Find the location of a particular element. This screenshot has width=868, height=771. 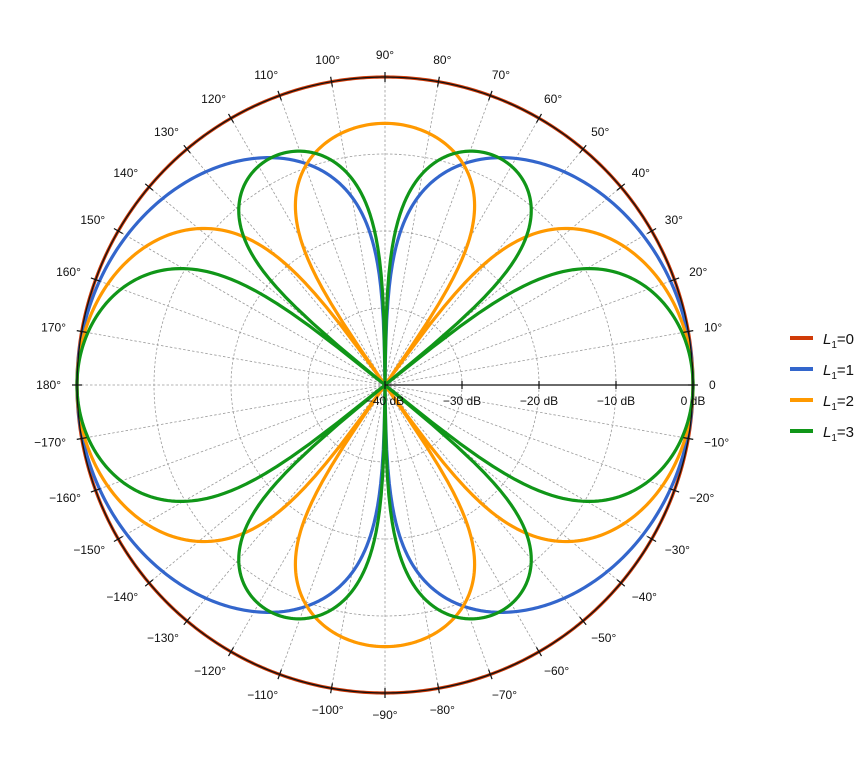

angle-label: 100° is located at coordinates (327, 60).